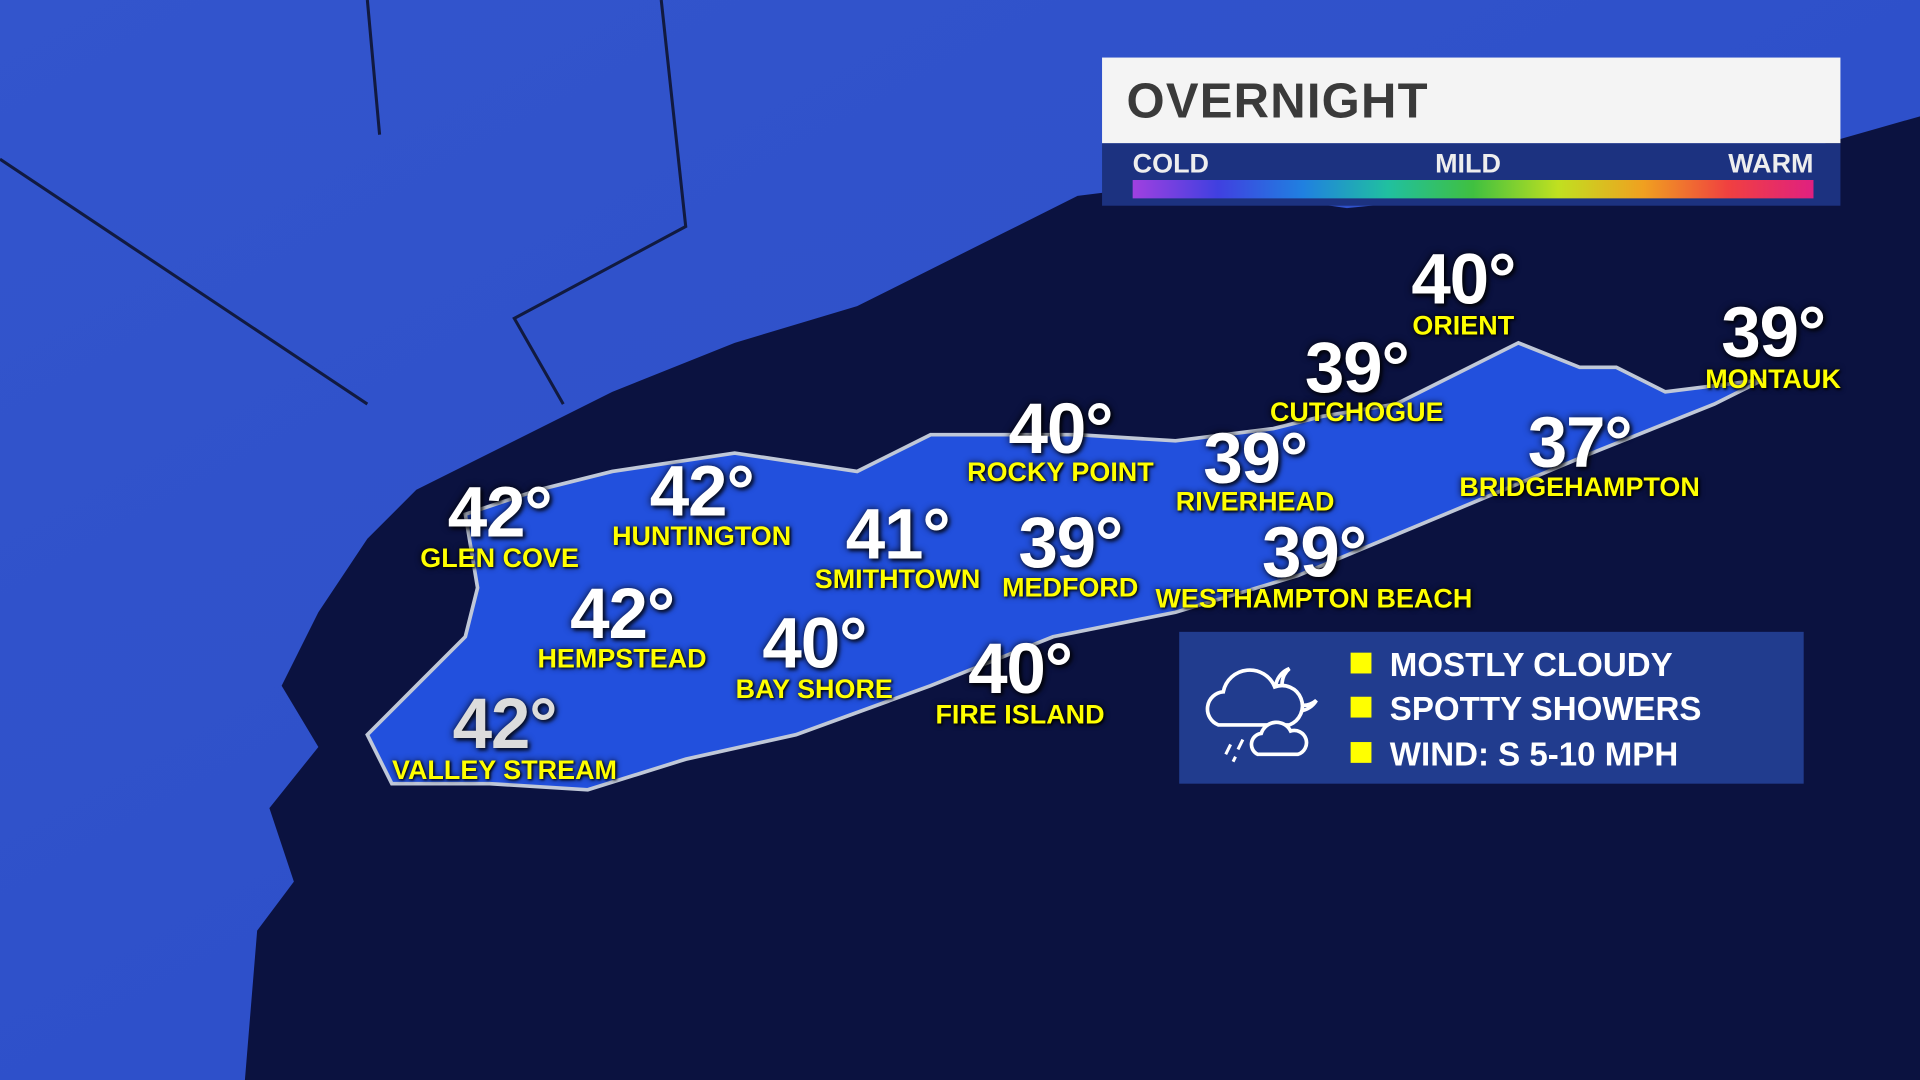  I want to click on legend-item-conditions: MOSTLY CLOUDY, so click(1511, 665).